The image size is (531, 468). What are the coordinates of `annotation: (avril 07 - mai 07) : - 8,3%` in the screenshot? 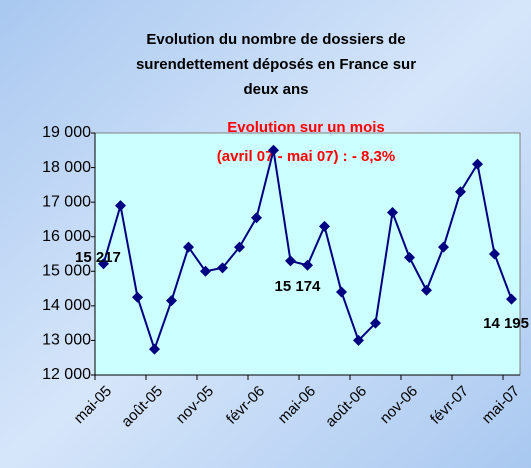 It's located at (306, 156).